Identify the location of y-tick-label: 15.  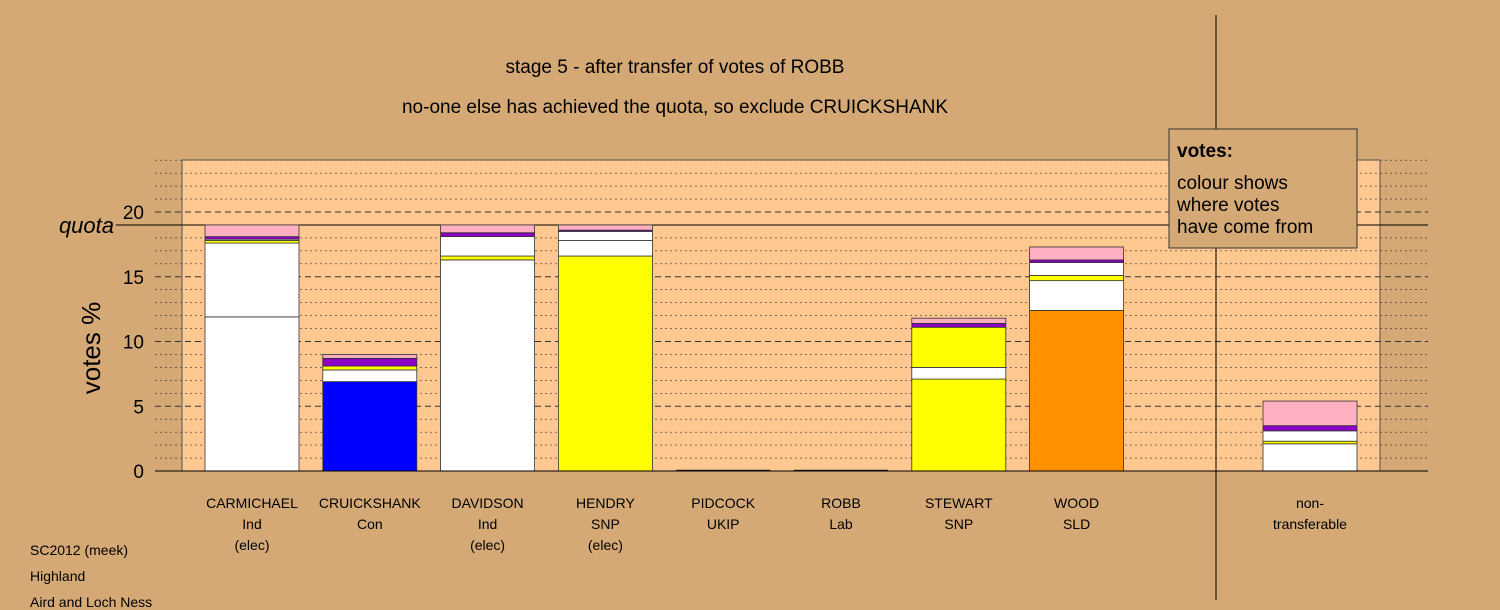
(133, 278).